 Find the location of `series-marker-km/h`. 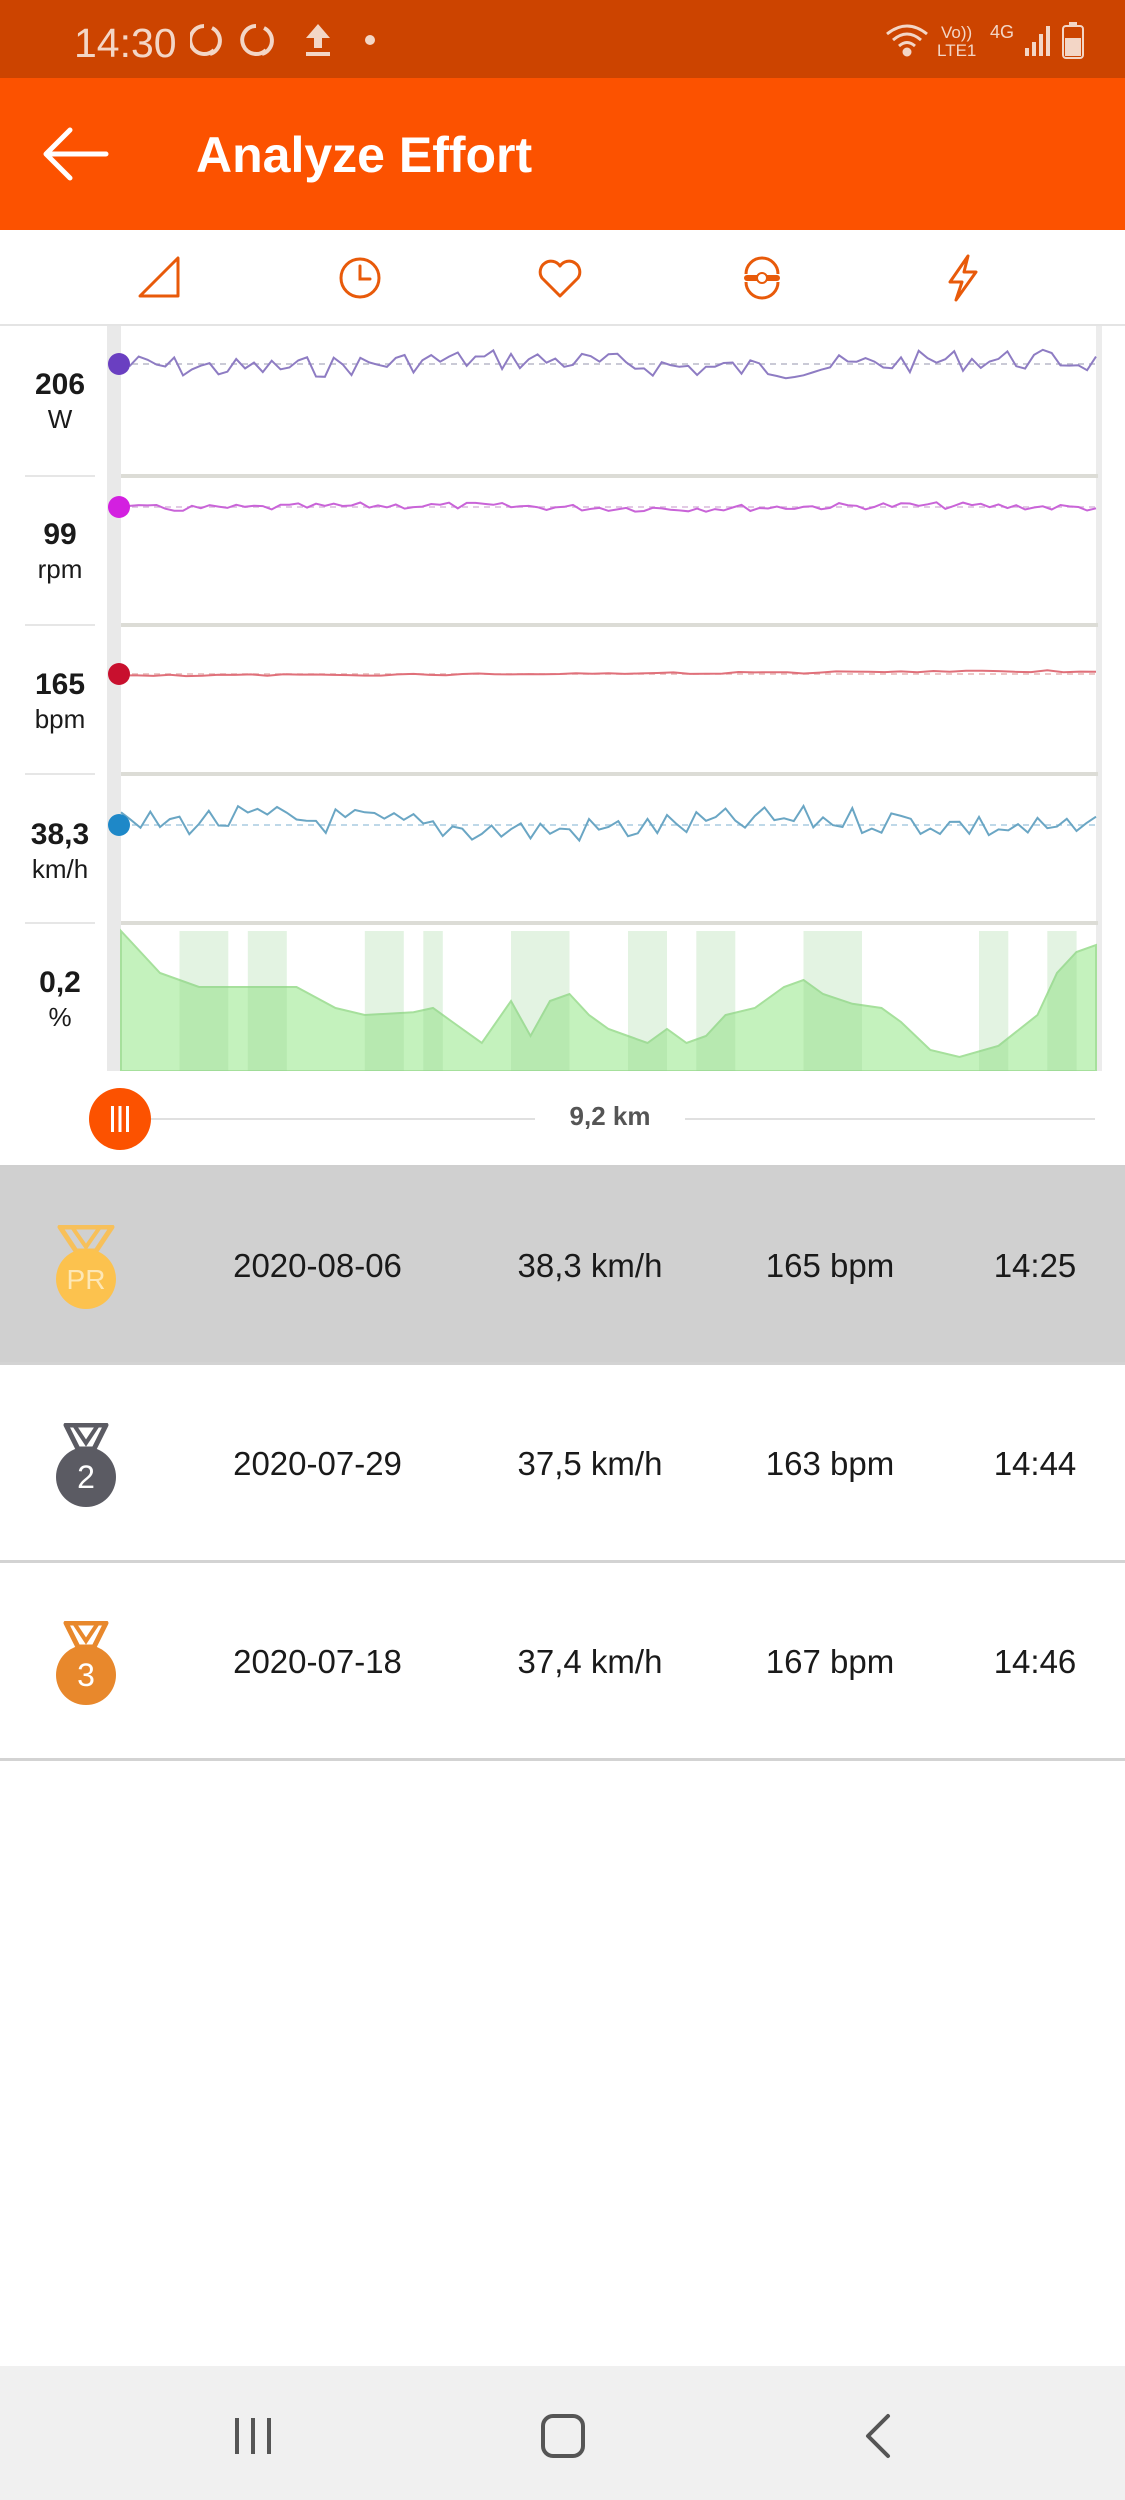

series-marker-km/h is located at coordinates (119, 825).